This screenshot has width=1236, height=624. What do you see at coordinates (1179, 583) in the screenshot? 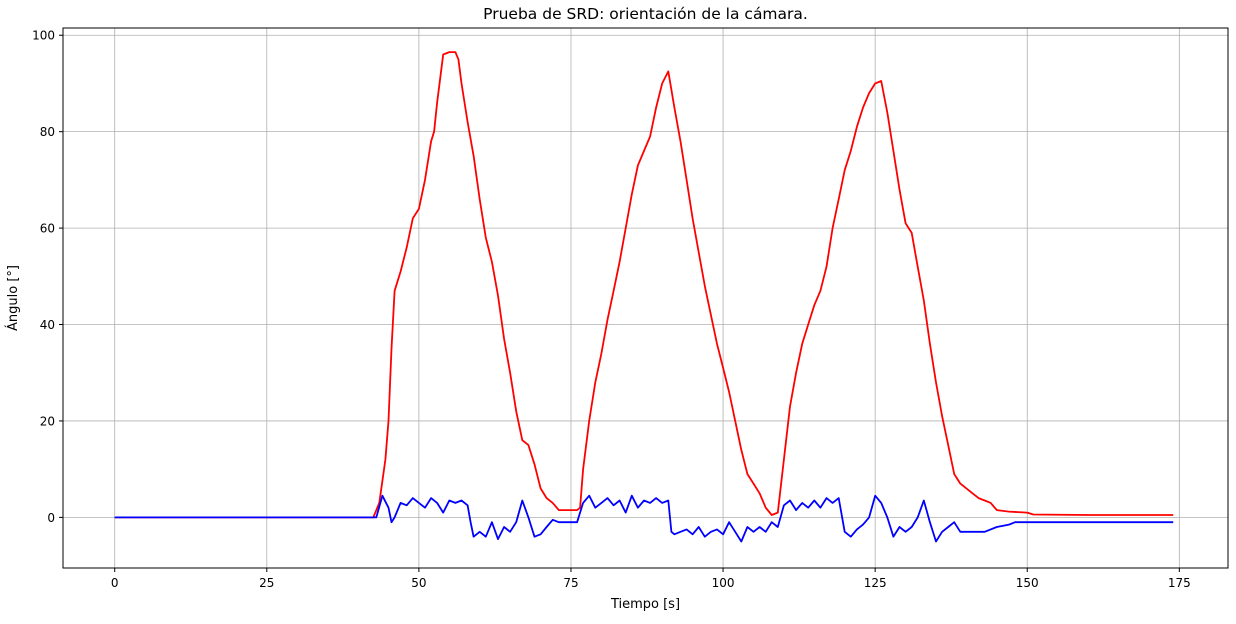
I see `x-tick-label: 175` at bounding box center [1179, 583].